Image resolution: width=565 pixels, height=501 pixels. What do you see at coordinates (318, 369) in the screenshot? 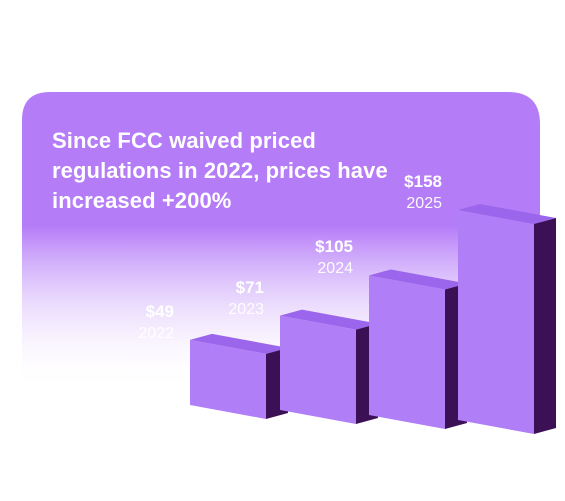
I see `bar-front-2023` at bounding box center [318, 369].